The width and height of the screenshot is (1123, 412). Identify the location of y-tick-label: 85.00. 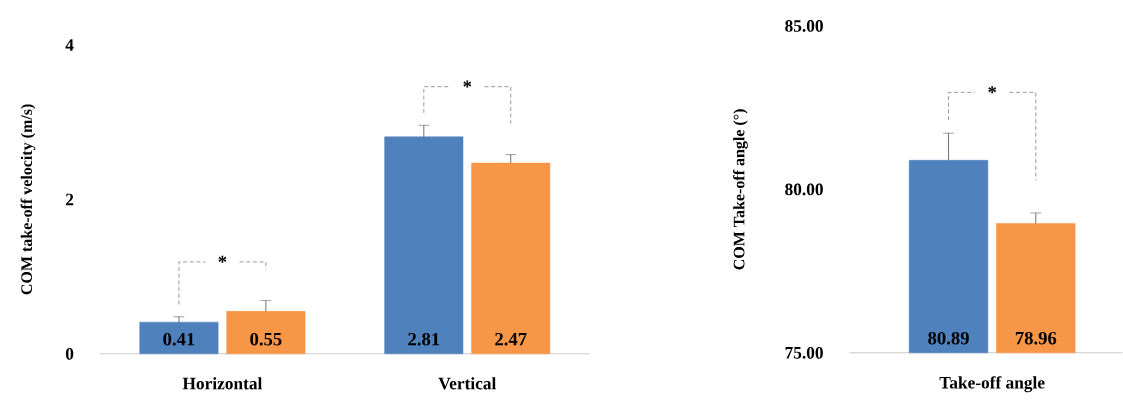
(804, 26).